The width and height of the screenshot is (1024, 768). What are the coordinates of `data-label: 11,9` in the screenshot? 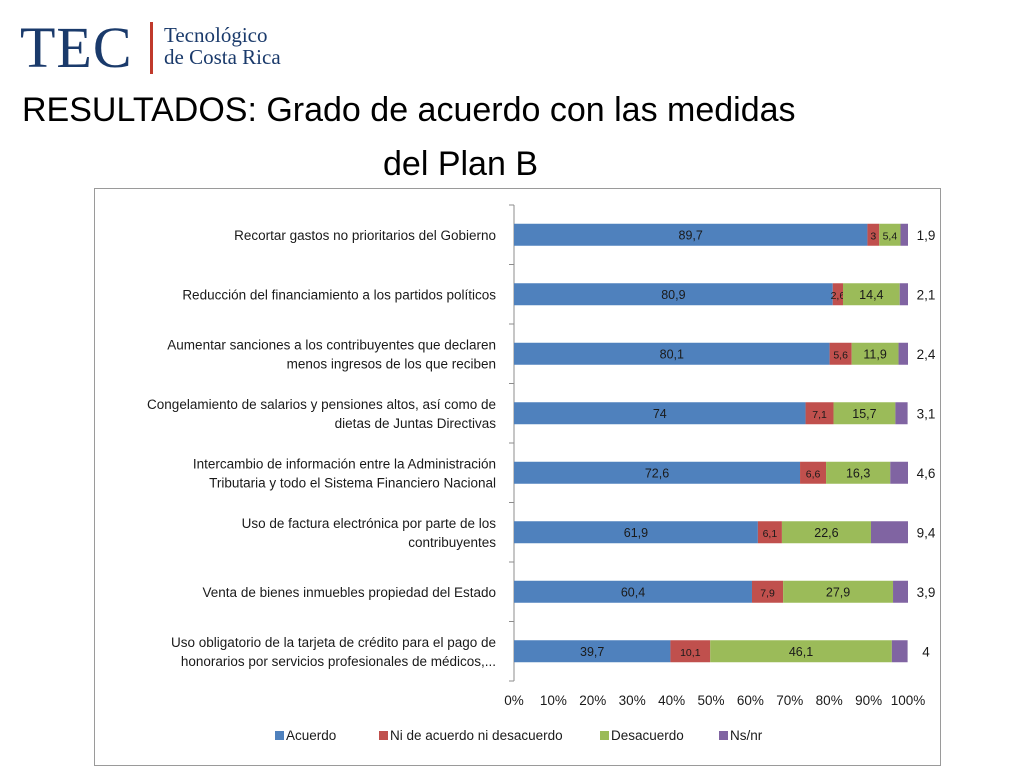 It's located at (874, 354).